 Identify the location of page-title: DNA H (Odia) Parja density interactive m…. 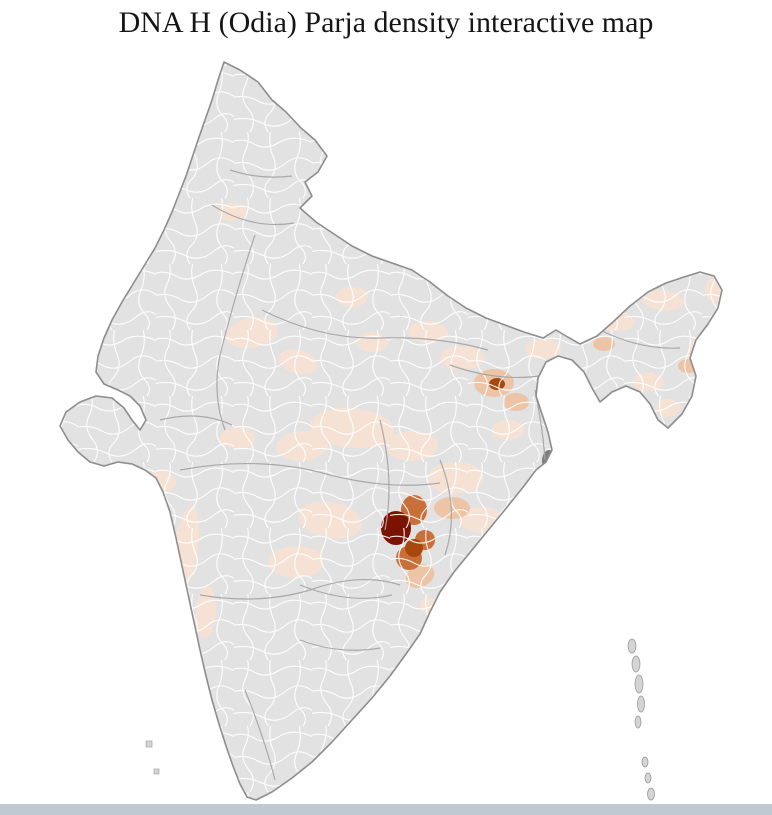
(386, 22).